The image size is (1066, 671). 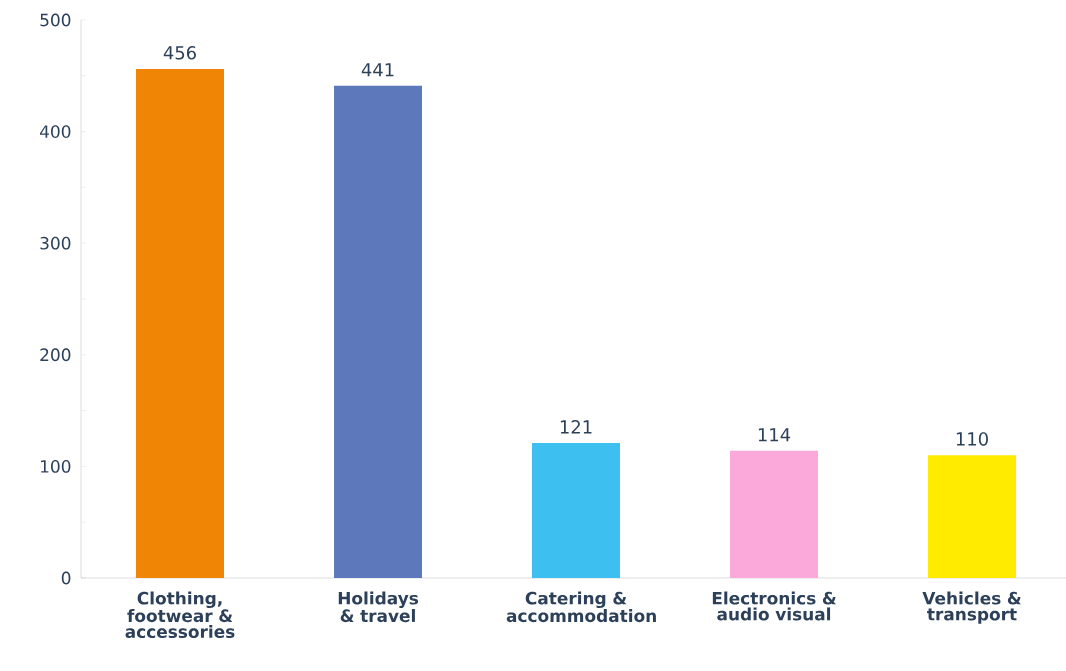 What do you see at coordinates (581, 607) in the screenshot?
I see `x-tick-label: Catering & accommodation` at bounding box center [581, 607].